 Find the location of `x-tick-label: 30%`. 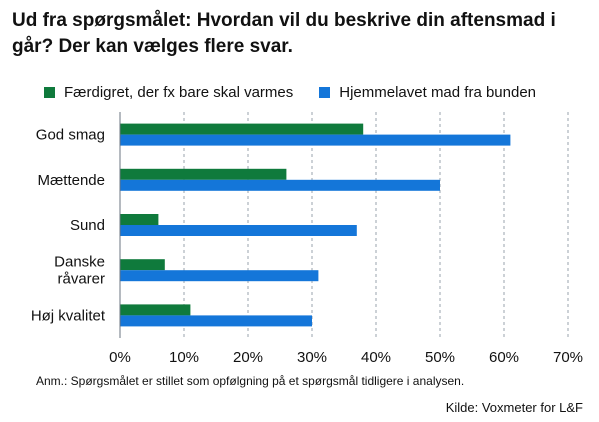

x-tick-label: 30% is located at coordinates (312, 357).